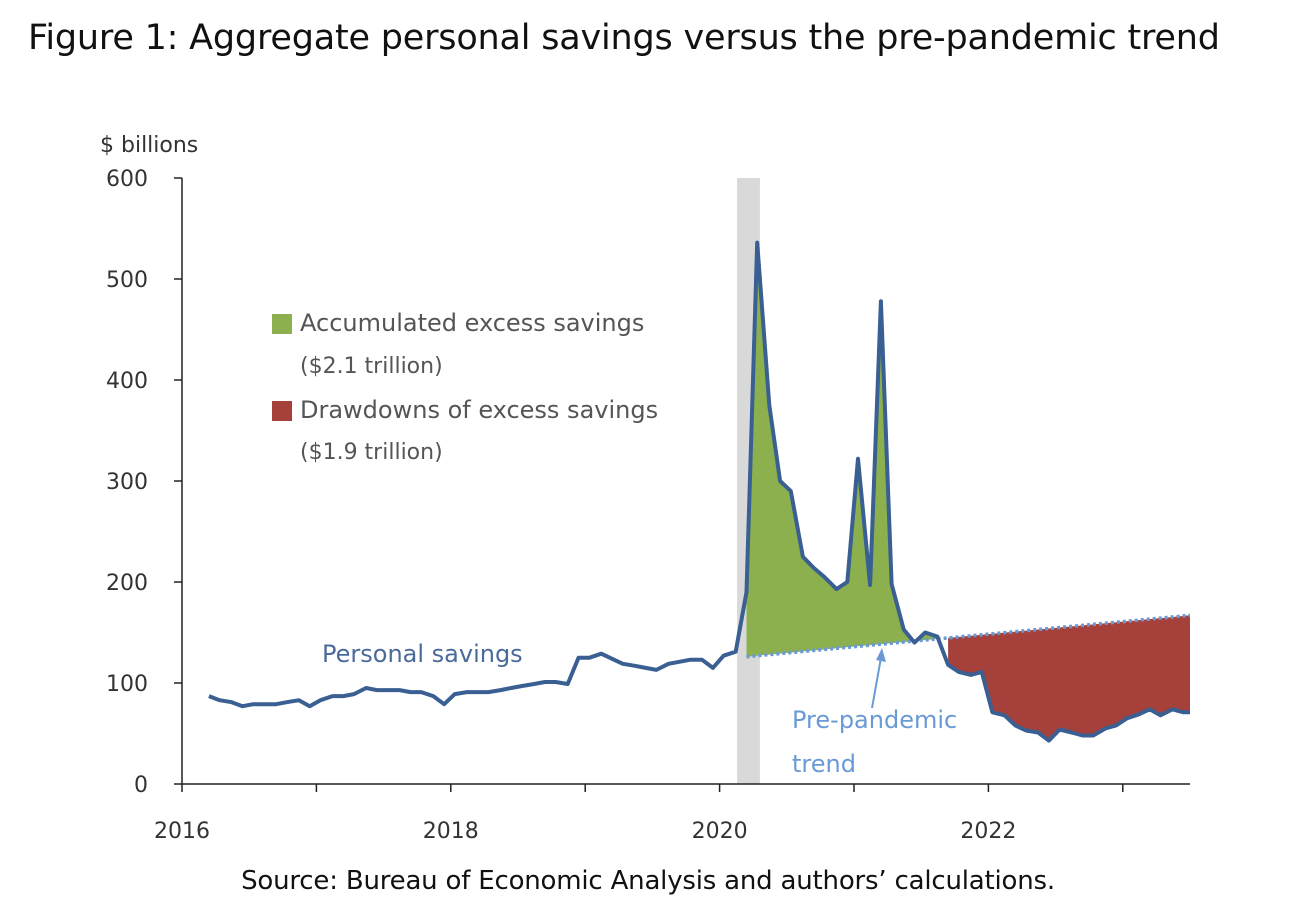 This screenshot has width=1296, height=906. Describe the element at coordinates (127, 482) in the screenshot. I see `y-tick-label: 300` at that location.